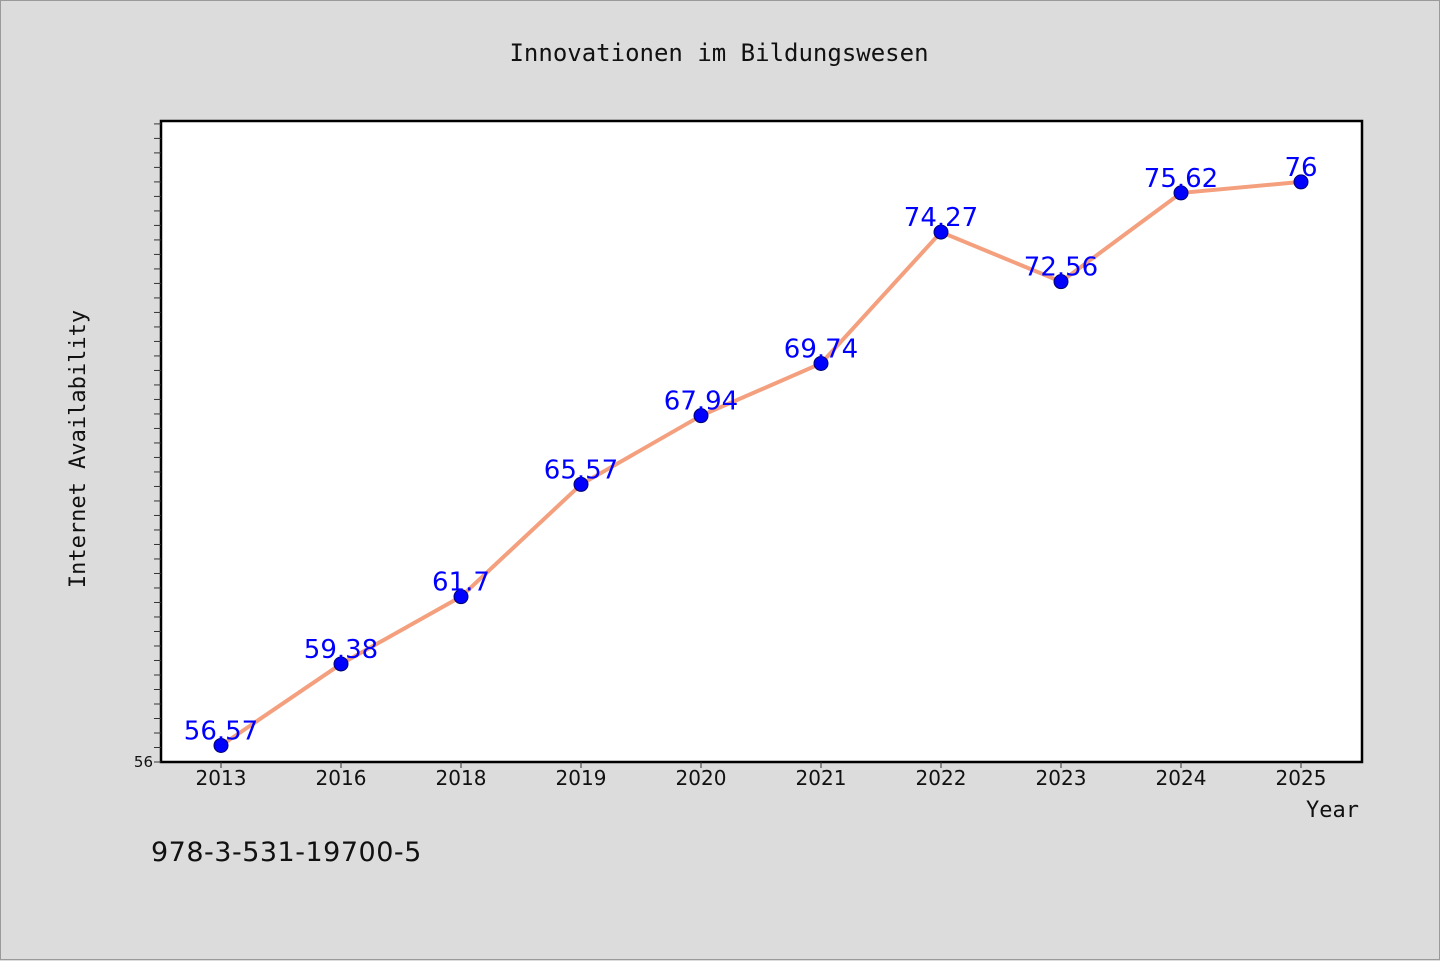  Describe the element at coordinates (143, 762) in the screenshot. I see `y-tick-label: 56` at that location.